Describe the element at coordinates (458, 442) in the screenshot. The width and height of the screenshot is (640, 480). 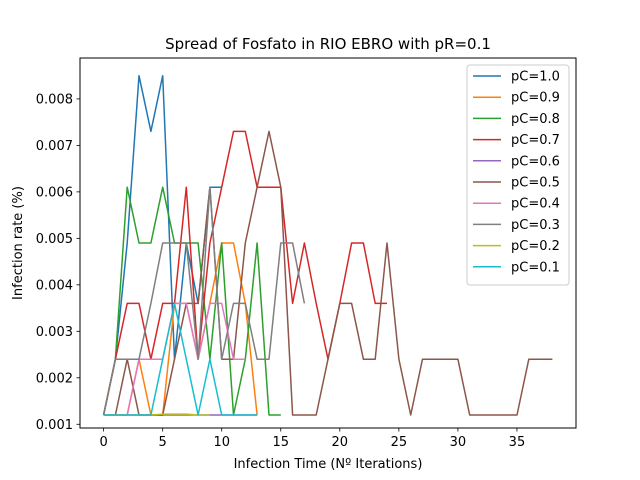
I see `x-tick-label: 30` at that location.